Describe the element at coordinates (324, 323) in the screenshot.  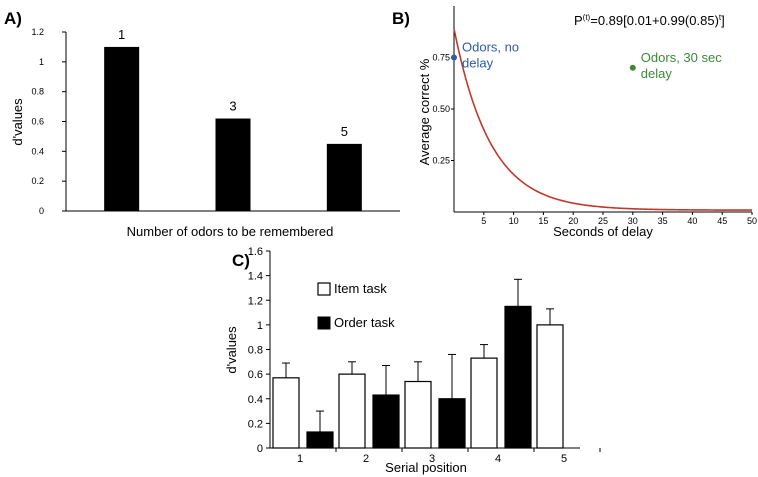
I see `legend-order-swatch` at that location.